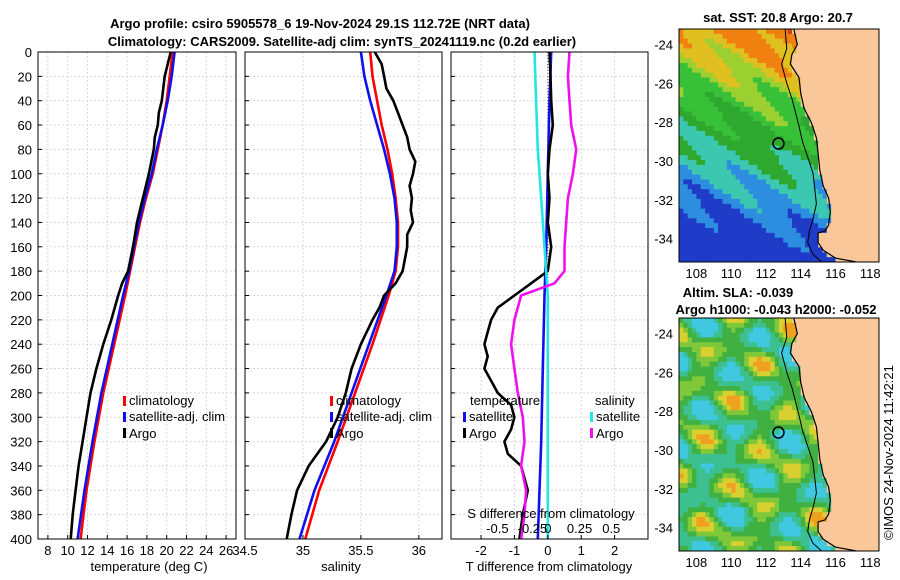 This screenshot has width=900, height=580. What do you see at coordinates (25, 149) in the screenshot?
I see `y-tick-label: 80` at bounding box center [25, 149].